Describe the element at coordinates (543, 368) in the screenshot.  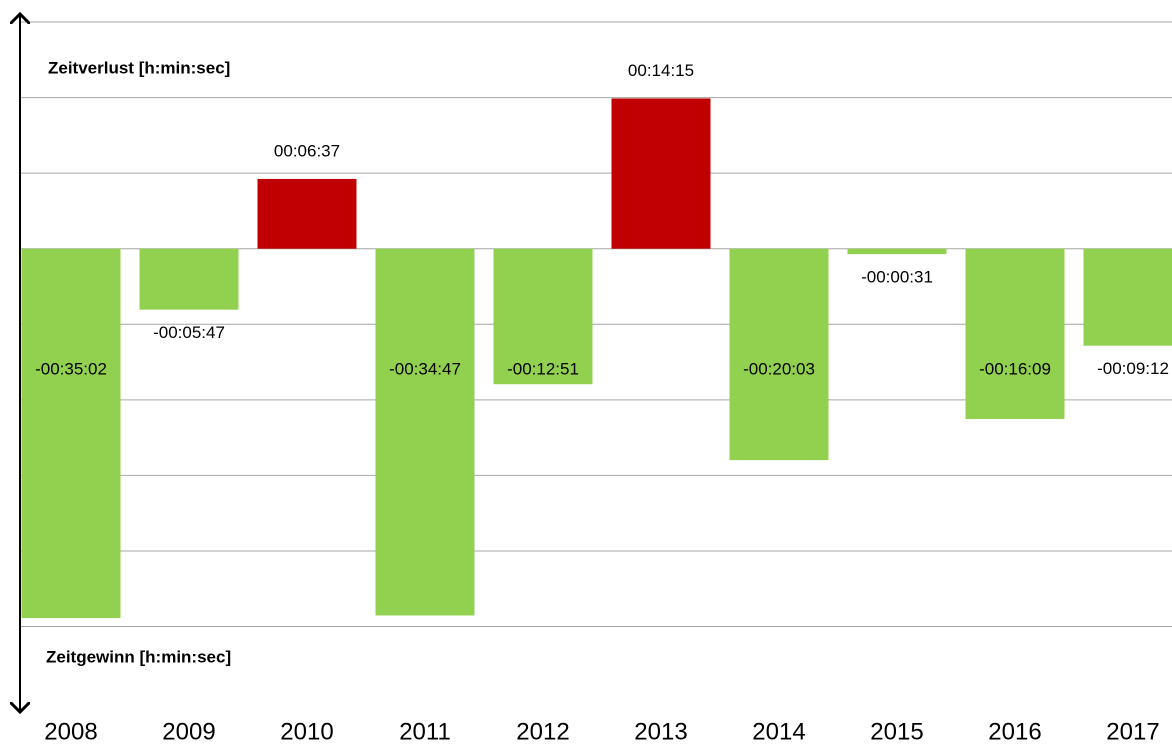
I see `data-label: -00:12:51` at that location.